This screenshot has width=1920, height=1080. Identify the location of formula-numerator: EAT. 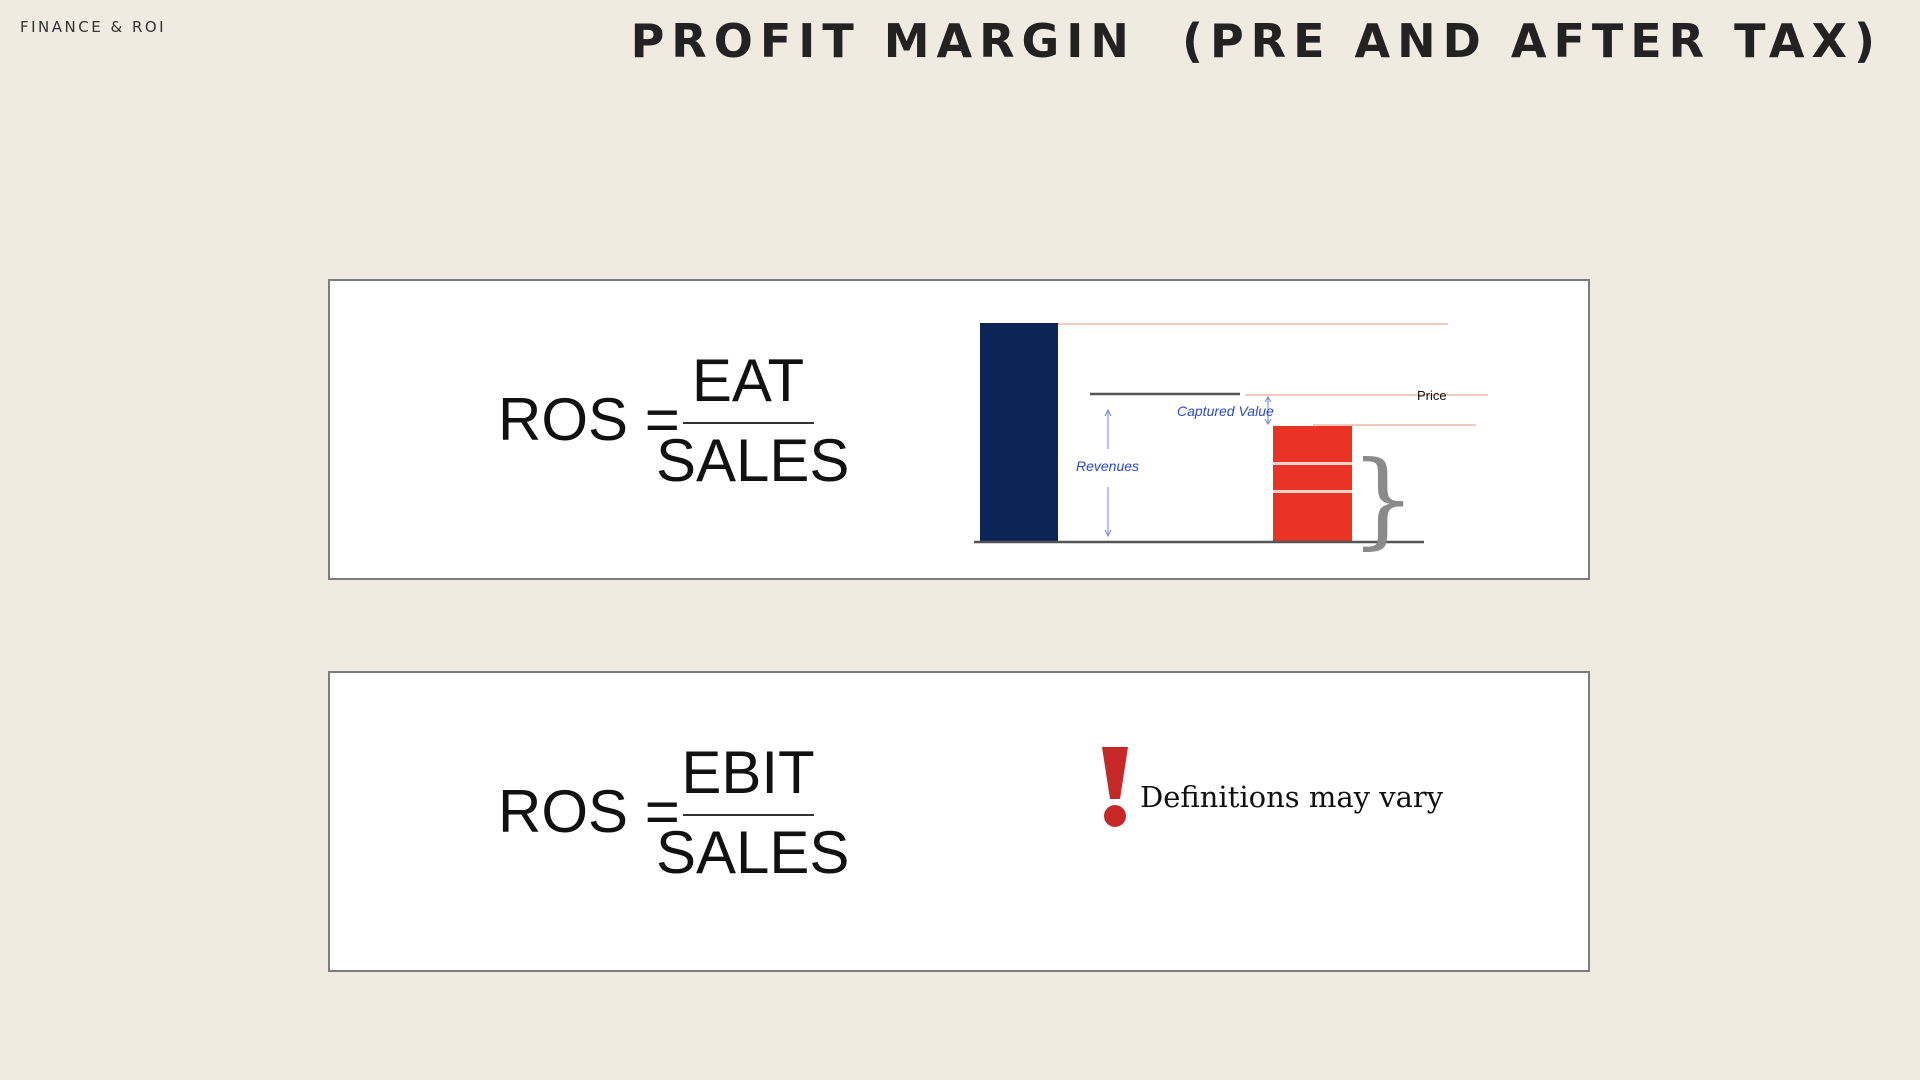
(748, 380).